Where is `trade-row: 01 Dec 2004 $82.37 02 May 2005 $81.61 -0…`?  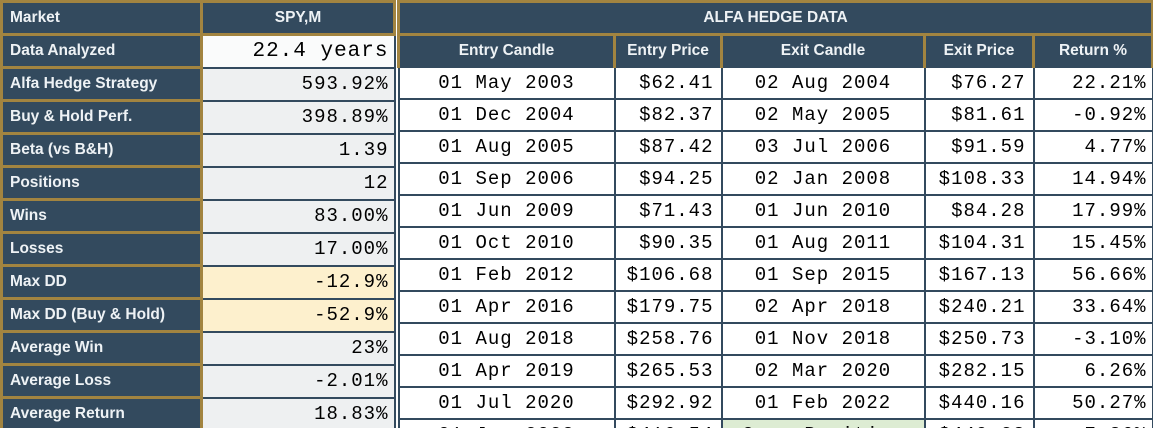 trade-row: 01 Dec 2004 $82.37 02 May 2005 $81.61 -0… is located at coordinates (775, 115).